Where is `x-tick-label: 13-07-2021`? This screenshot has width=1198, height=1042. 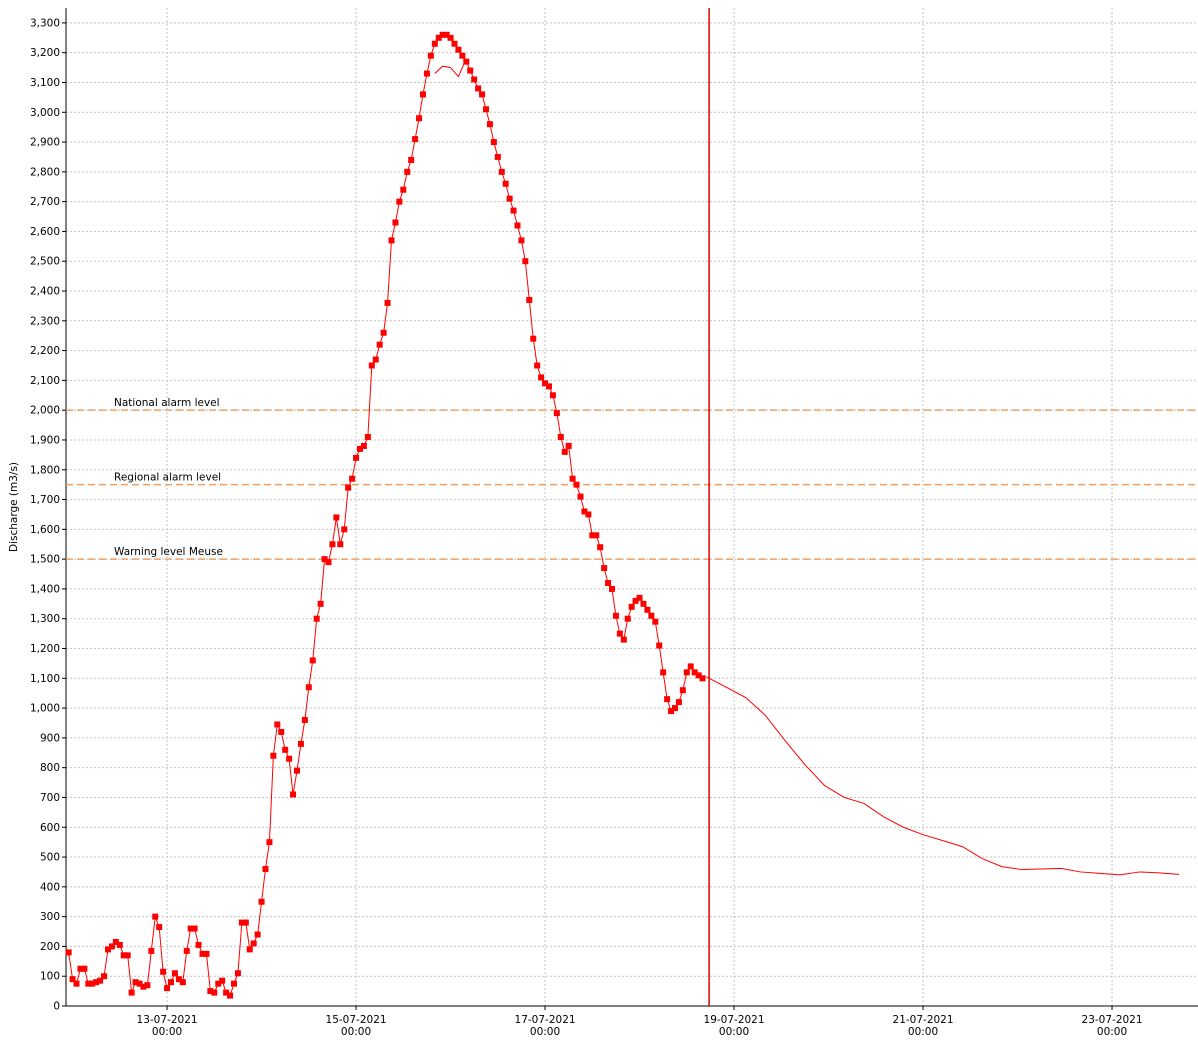
x-tick-label: 13-07-2021 is located at coordinates (167, 1020).